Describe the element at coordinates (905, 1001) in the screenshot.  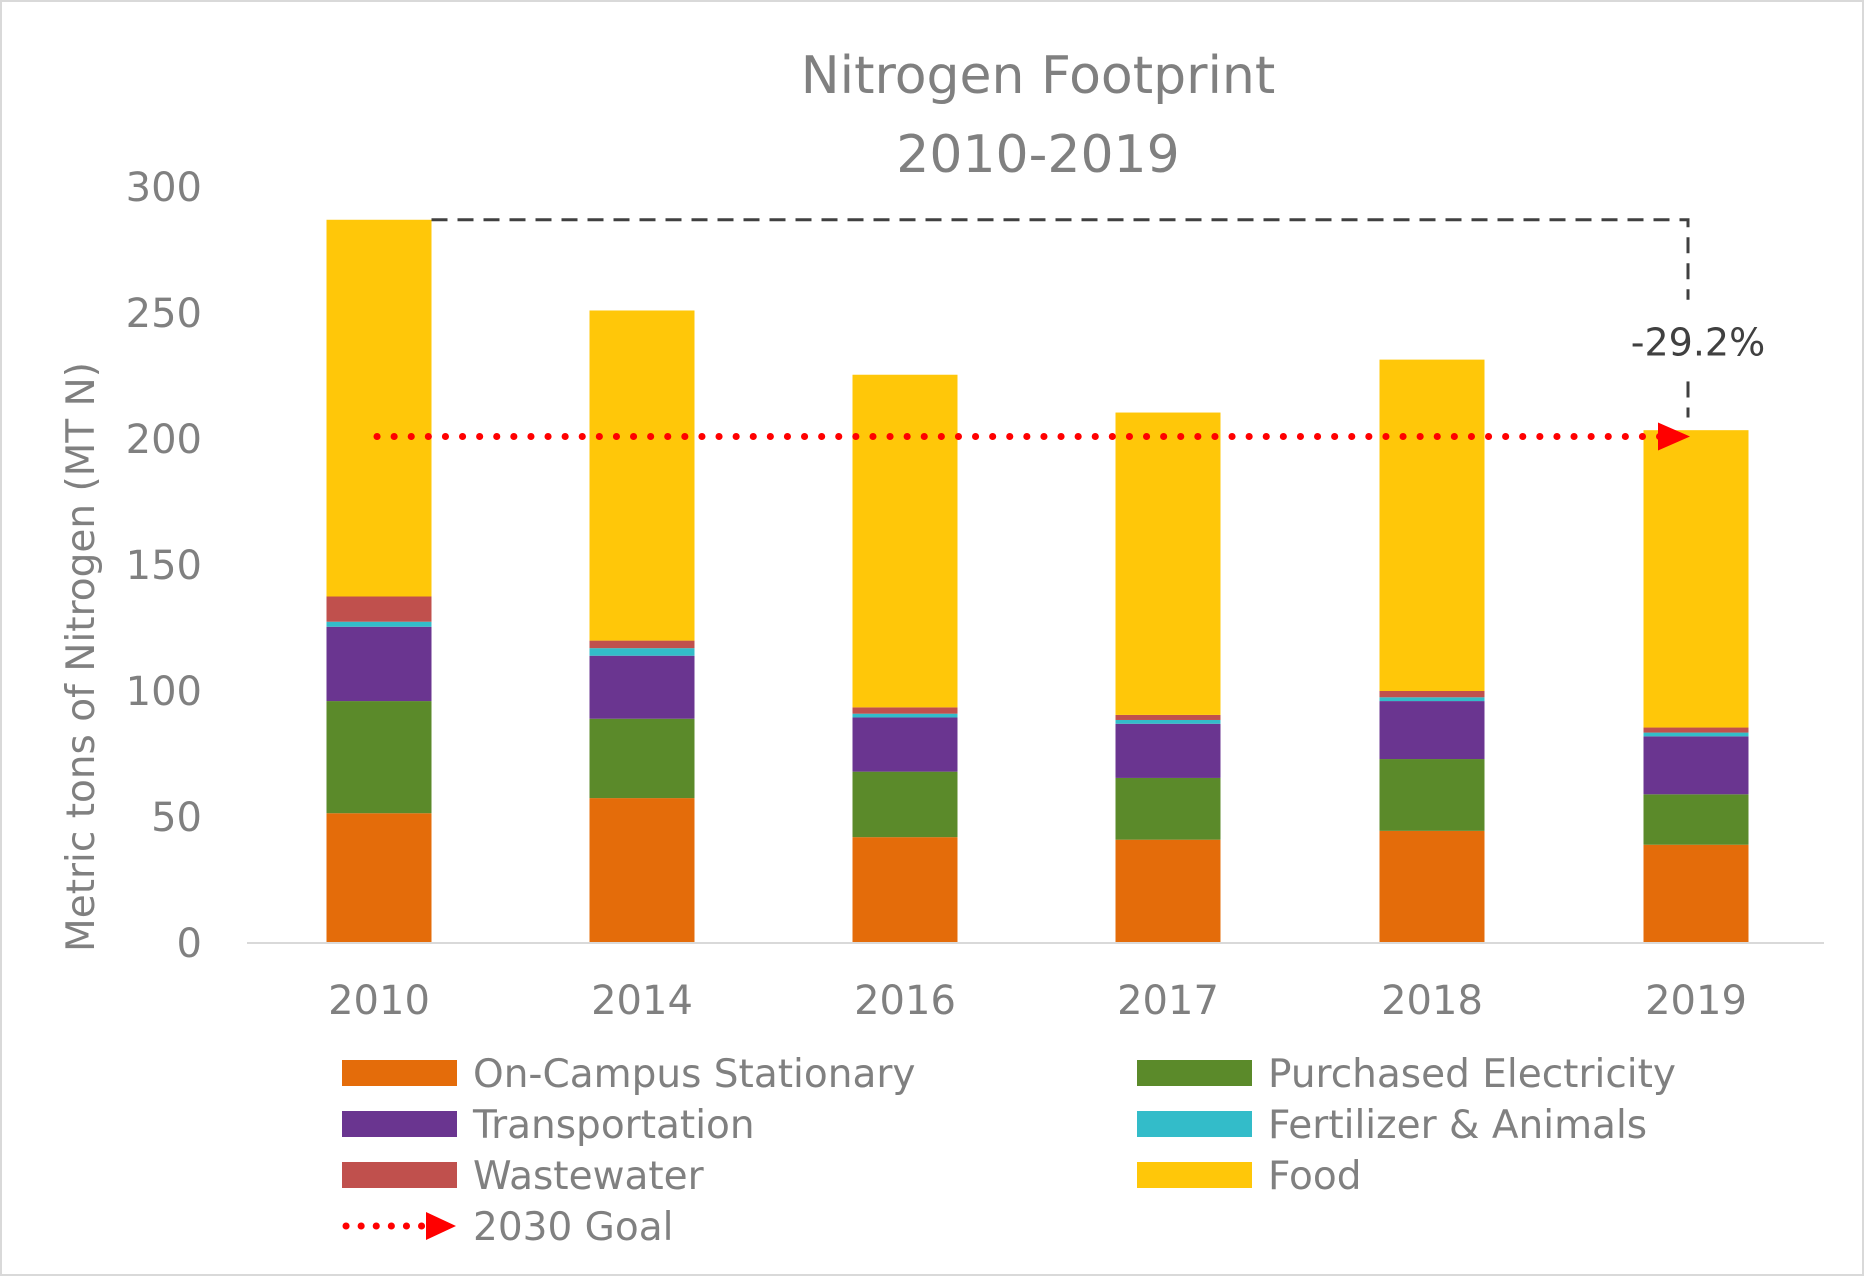
I see `x-tick-label: 2016` at that location.